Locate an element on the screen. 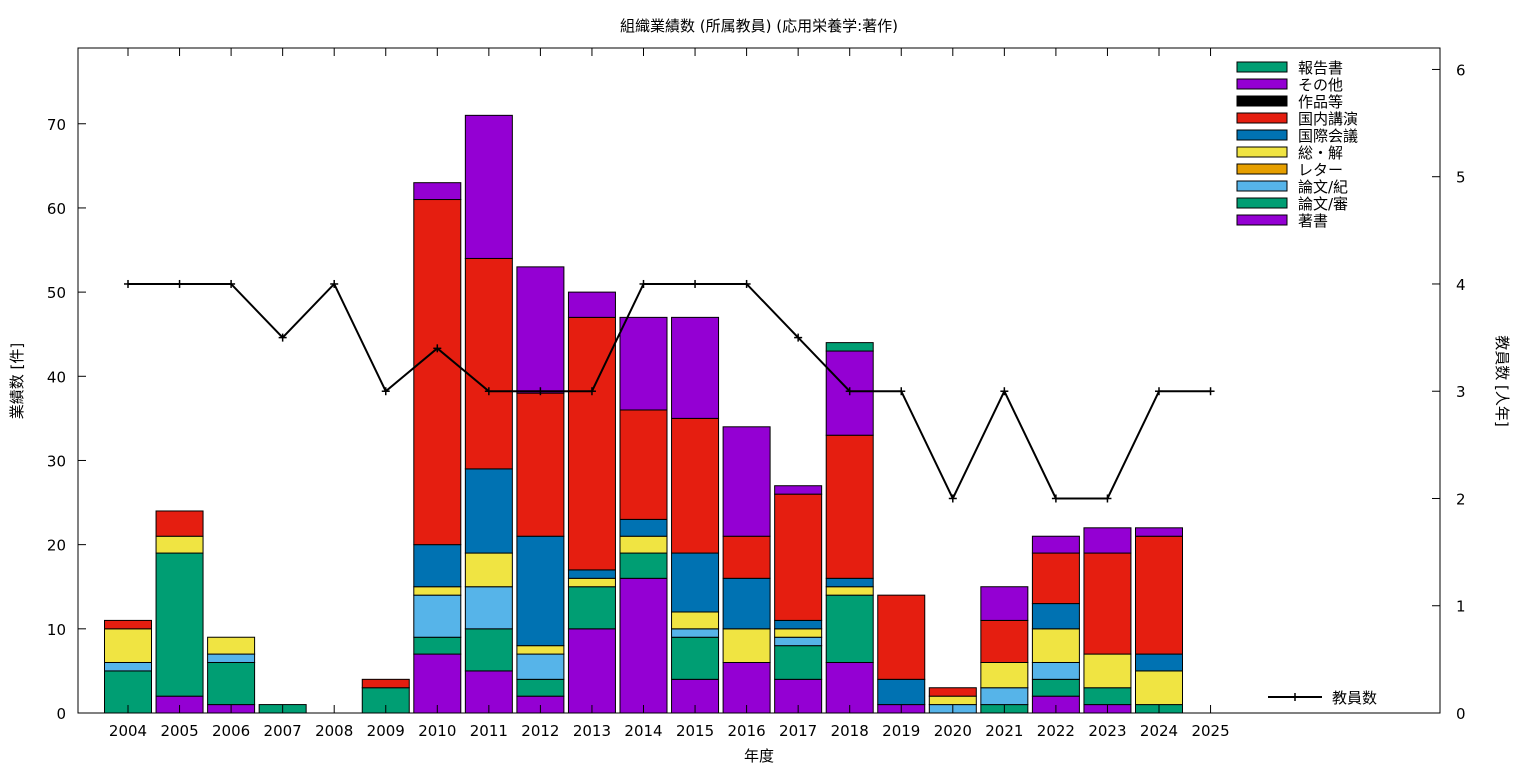 The height and width of the screenshot is (768, 1536). y-tick-label: 30 is located at coordinates (56, 461).